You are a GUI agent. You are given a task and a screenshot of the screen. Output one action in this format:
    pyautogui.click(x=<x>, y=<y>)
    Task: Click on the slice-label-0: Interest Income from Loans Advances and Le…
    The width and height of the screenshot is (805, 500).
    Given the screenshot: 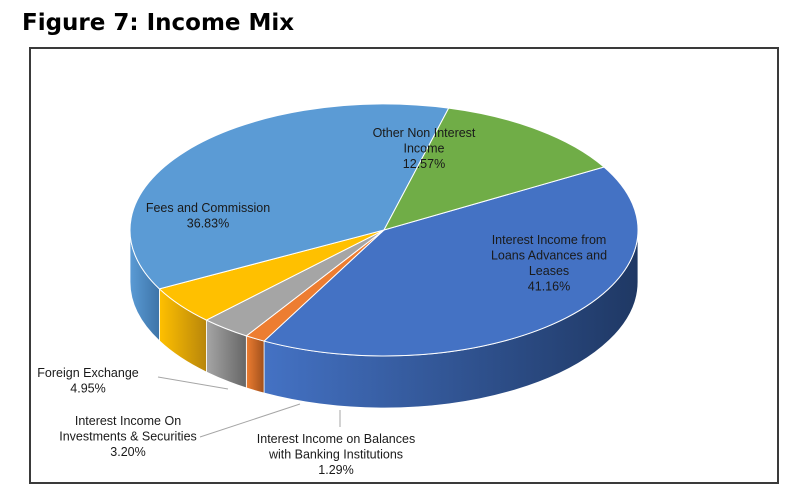 What is the action you would take?
    pyautogui.click(x=549, y=263)
    